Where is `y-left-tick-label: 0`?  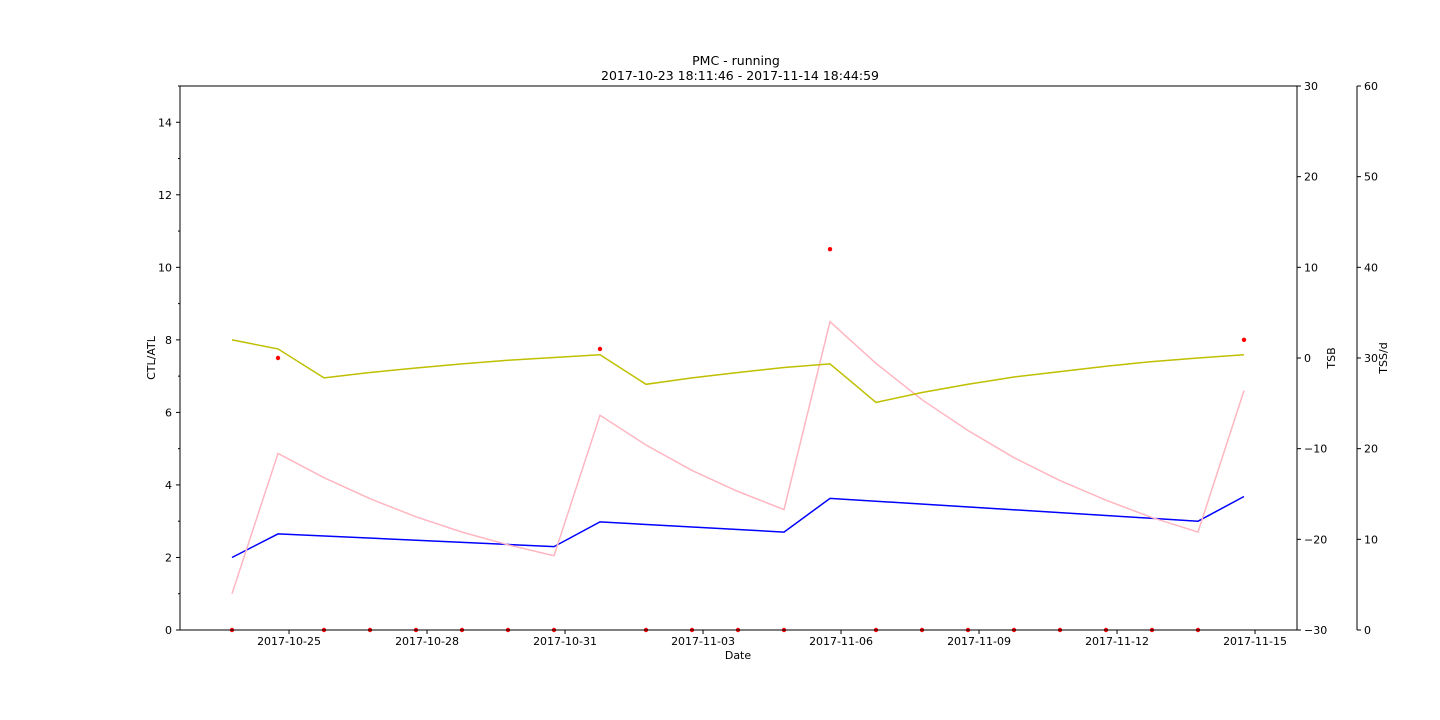
y-left-tick-label: 0 is located at coordinates (168, 630).